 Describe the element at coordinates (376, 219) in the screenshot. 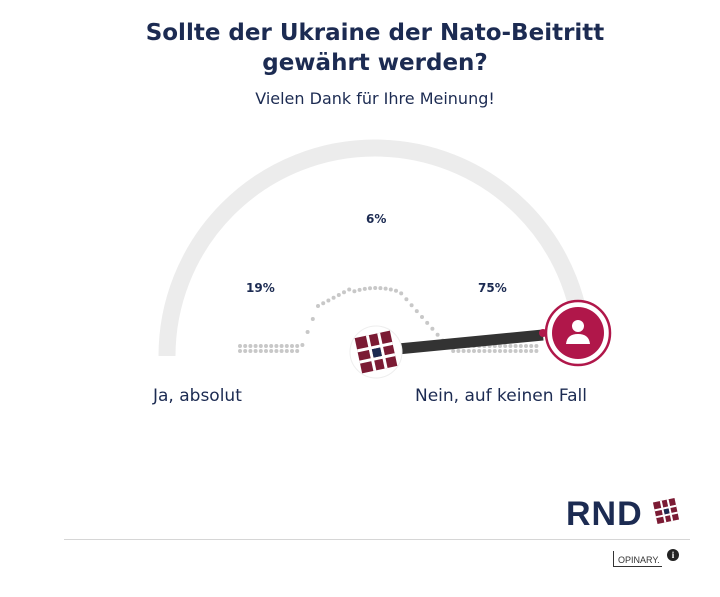

I see `pct-label-middle: 6%` at that location.